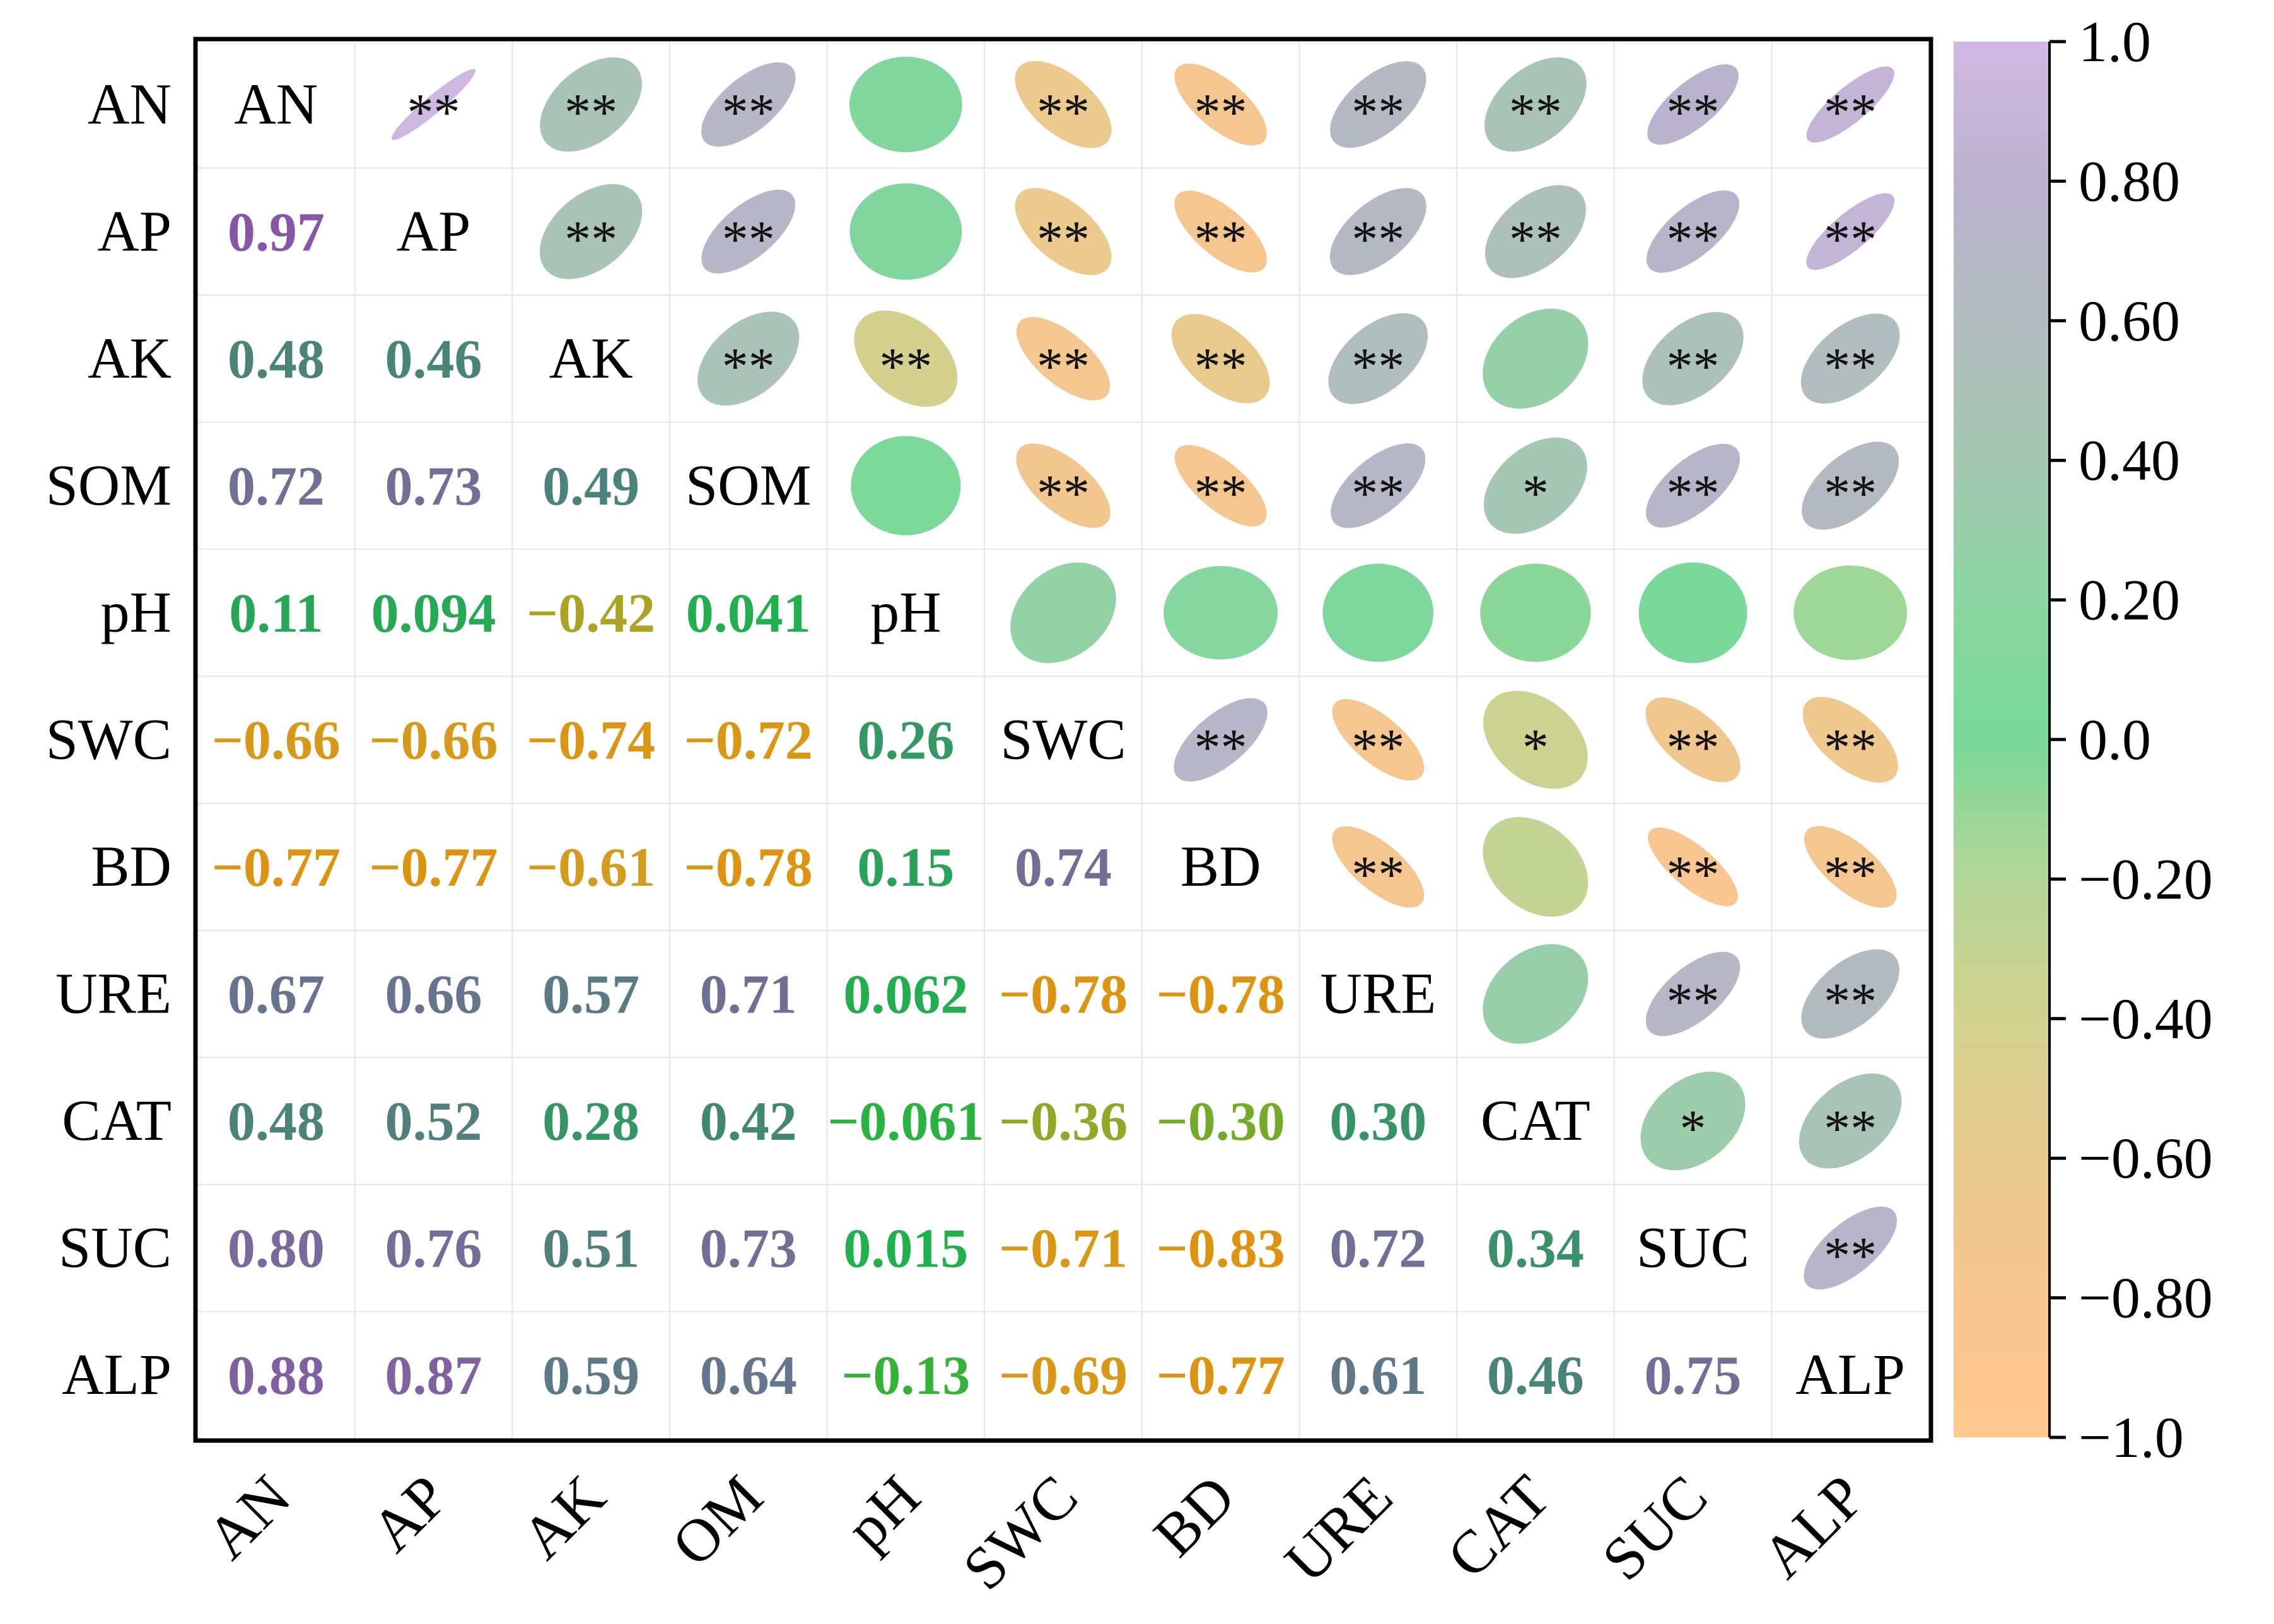 This screenshot has width=2274, height=1624. Describe the element at coordinates (717, 1521) in the screenshot. I see `x-tick-label: OM` at that location.